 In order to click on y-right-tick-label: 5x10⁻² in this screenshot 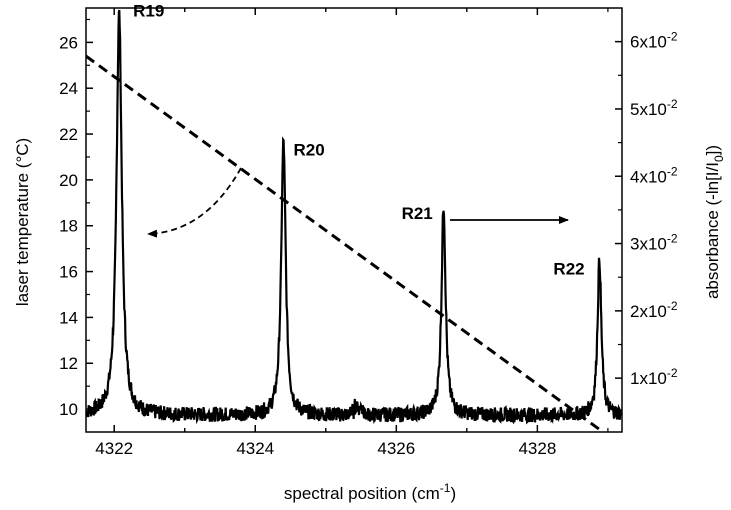, I will do `click(654, 108)`.